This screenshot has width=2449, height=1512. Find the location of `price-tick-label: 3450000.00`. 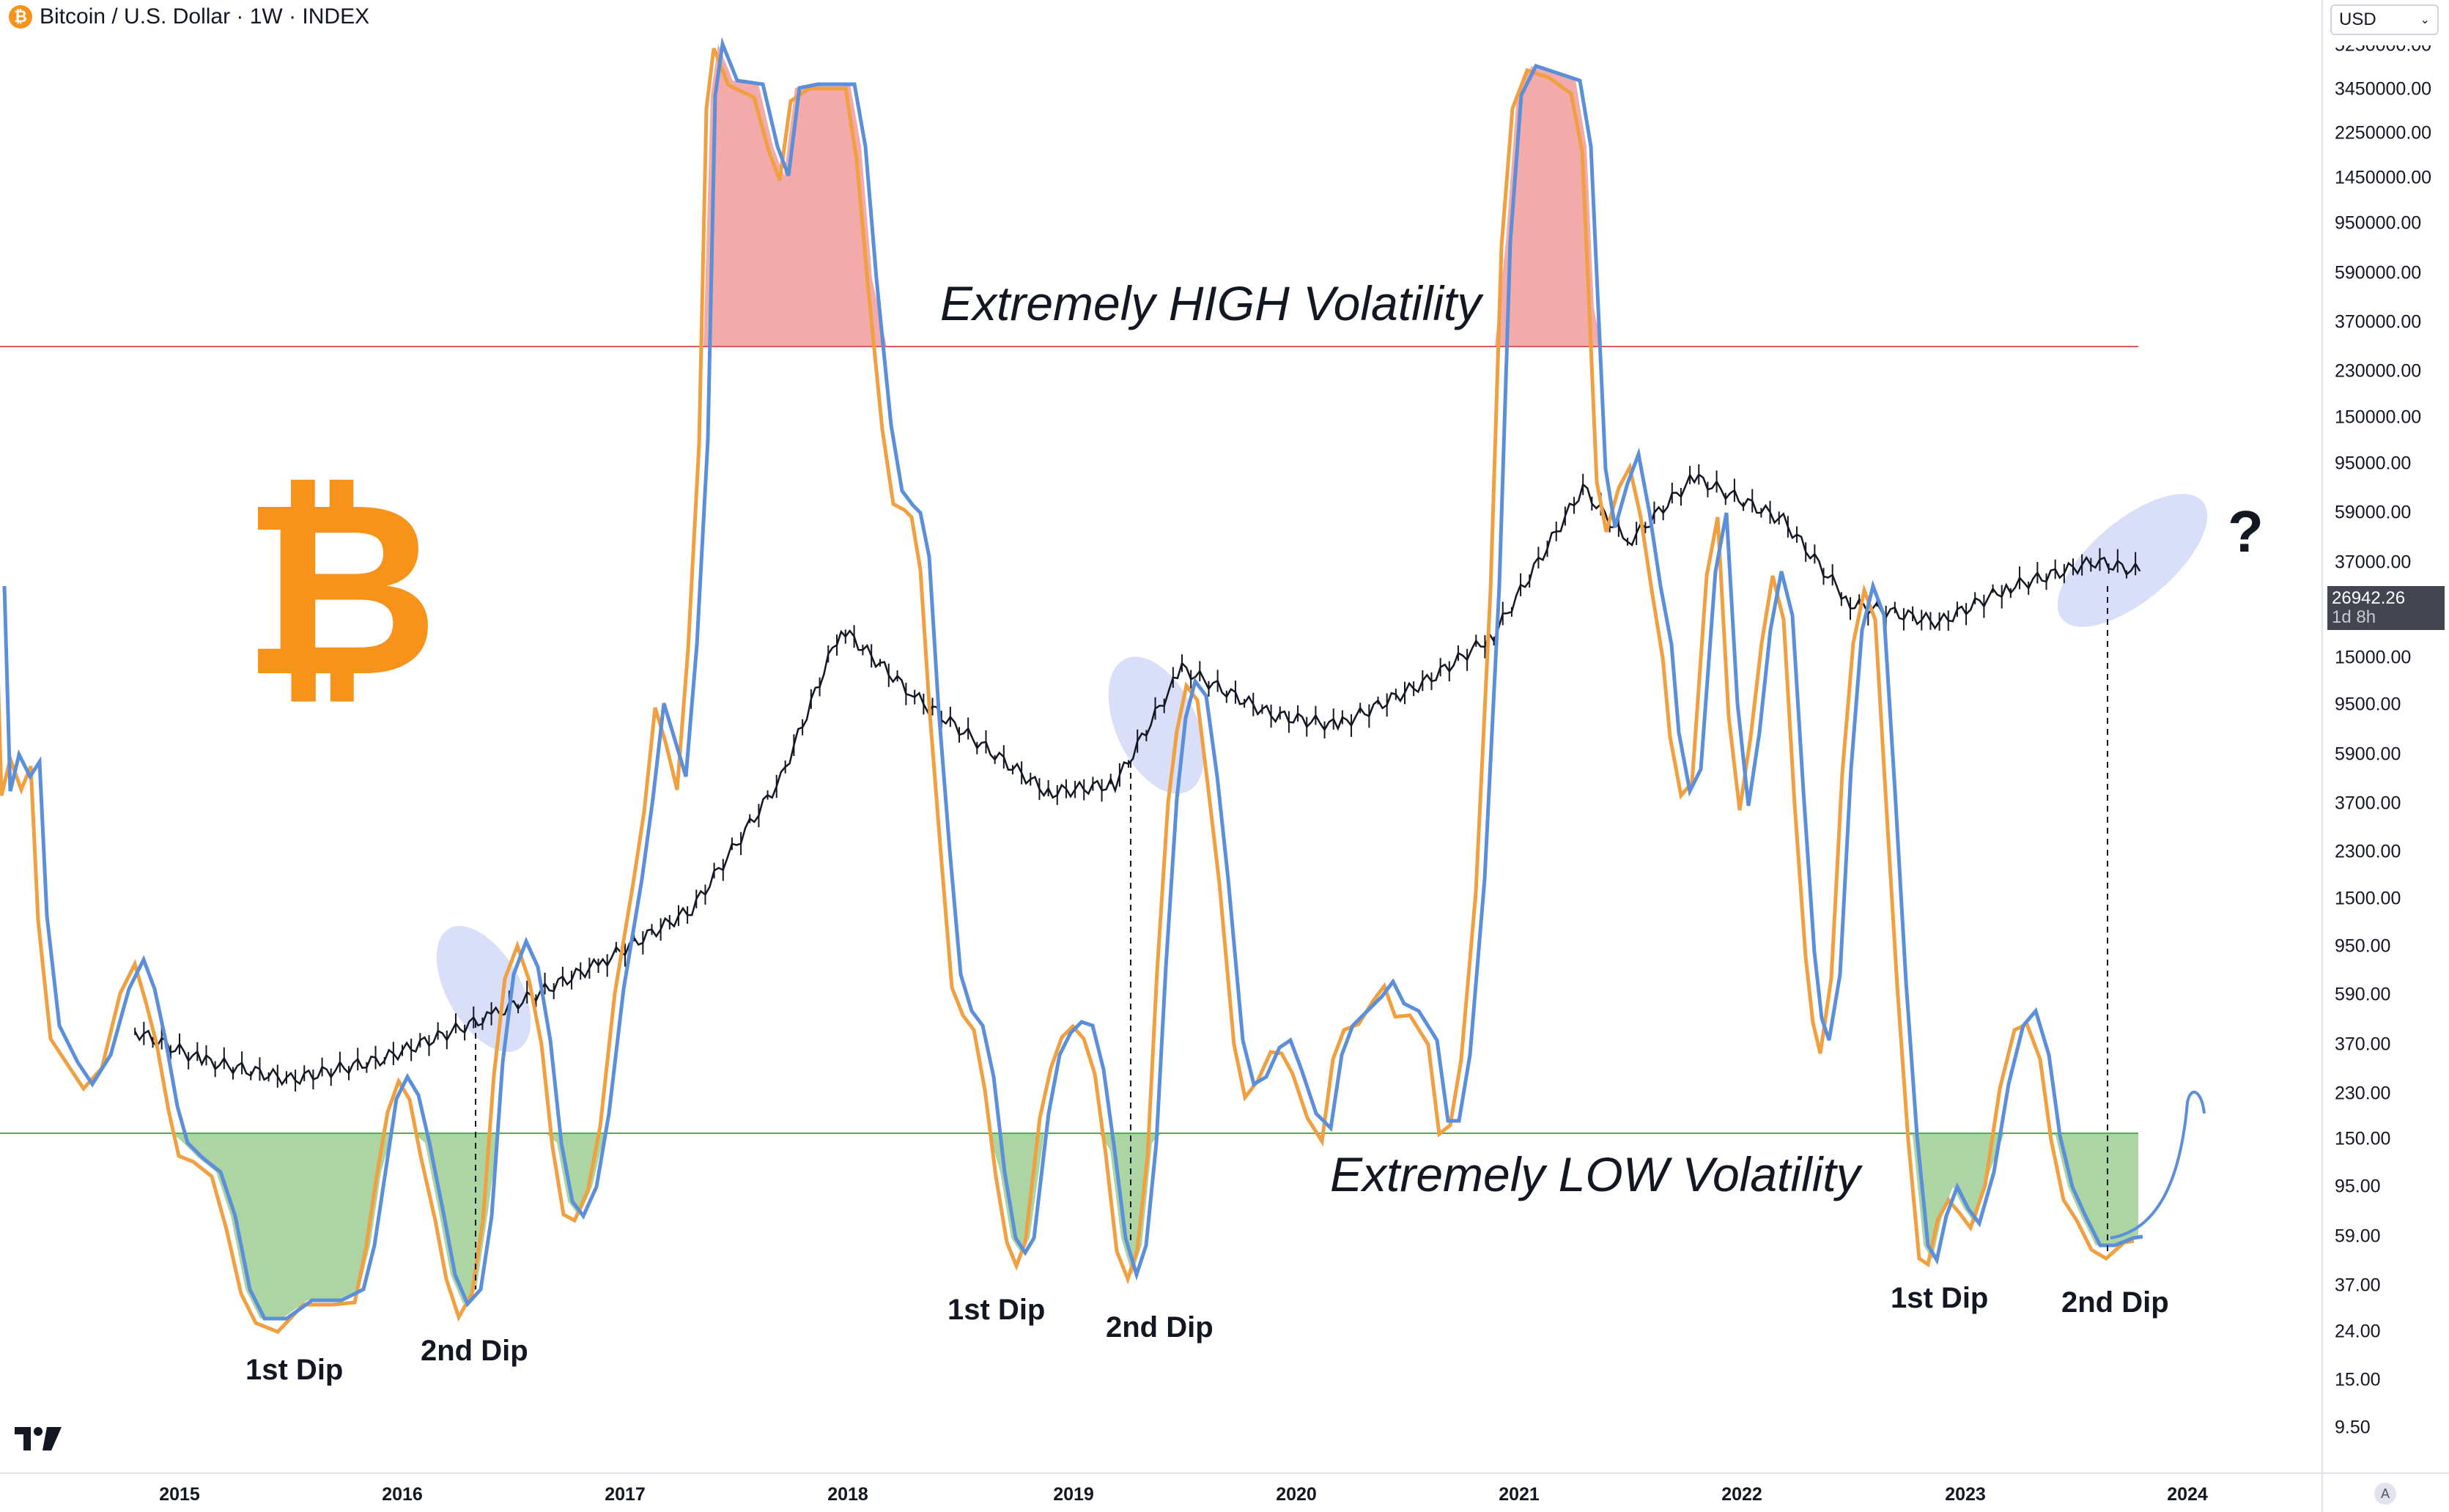

price-tick-label: 3450000.00 is located at coordinates (2383, 89).